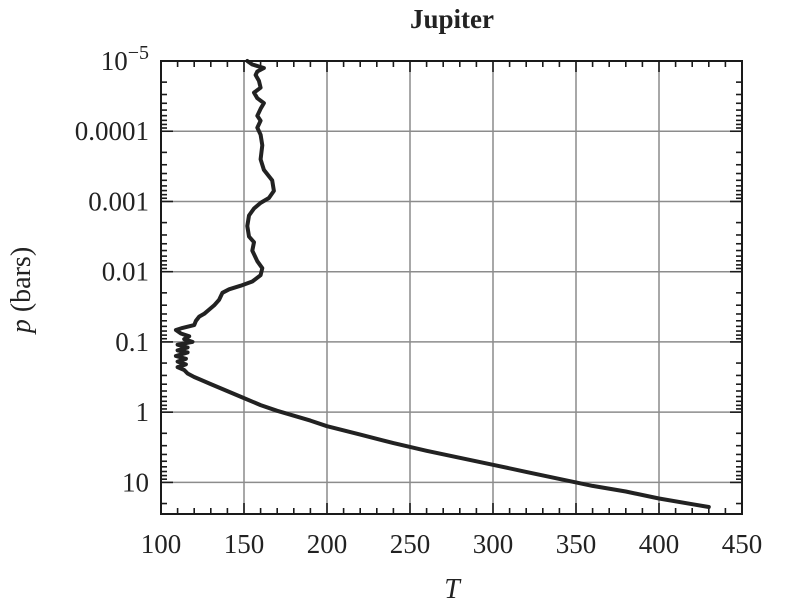  What do you see at coordinates (452, 544) in the screenshot?
I see `x-tick-labels: 100 150 200 250 300 350 400 450` at bounding box center [452, 544].